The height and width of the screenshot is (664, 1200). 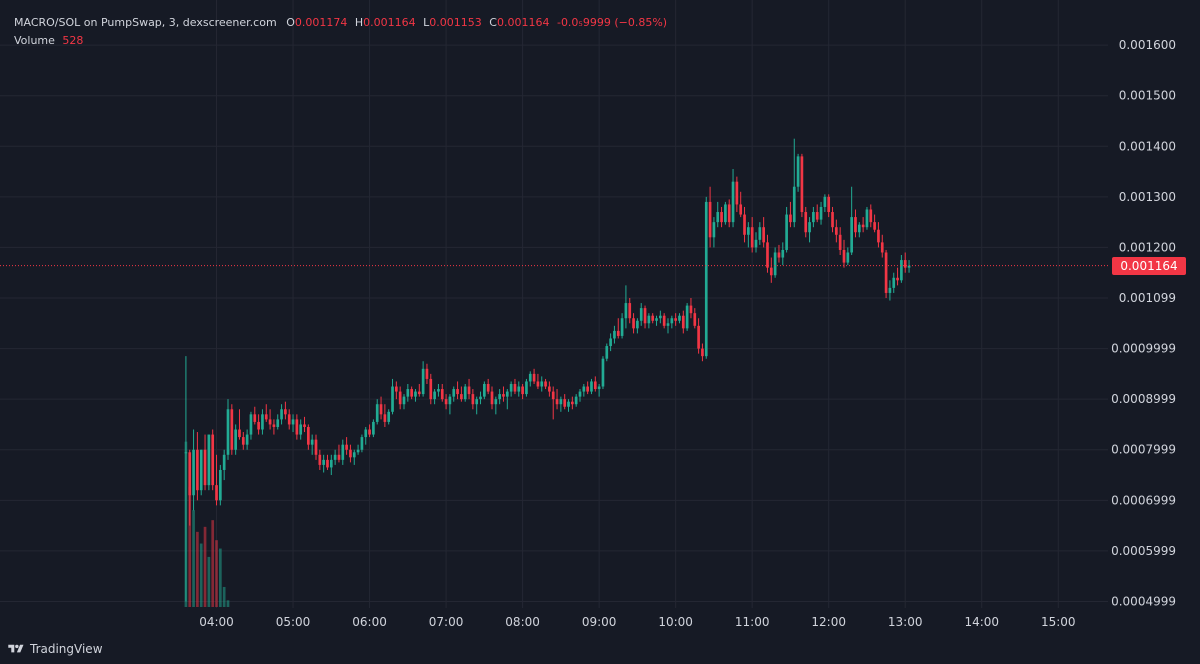 What do you see at coordinates (1147, 197) in the screenshot?
I see `y-tick-label-3: 0.001300` at bounding box center [1147, 197].